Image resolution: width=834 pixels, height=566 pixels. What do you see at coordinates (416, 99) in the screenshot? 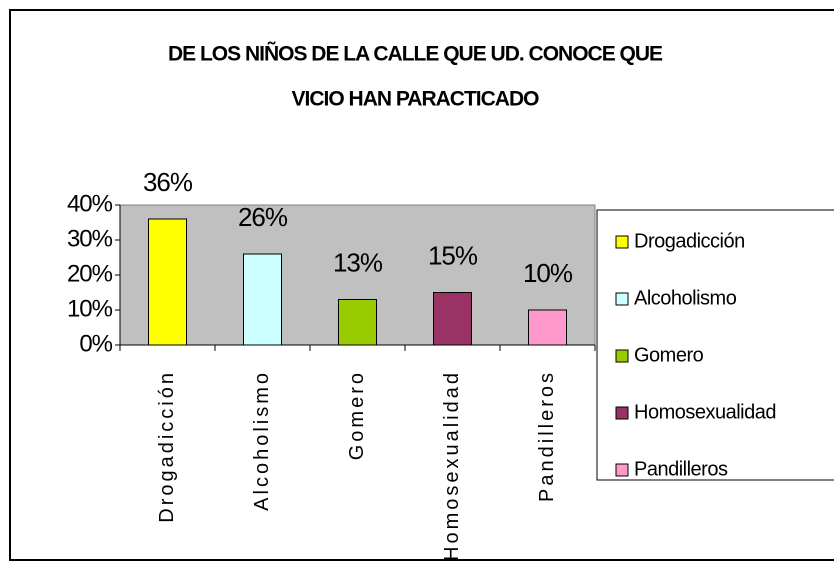
I see `chart-title: VICIO HAN PARACTICADO` at bounding box center [416, 99].